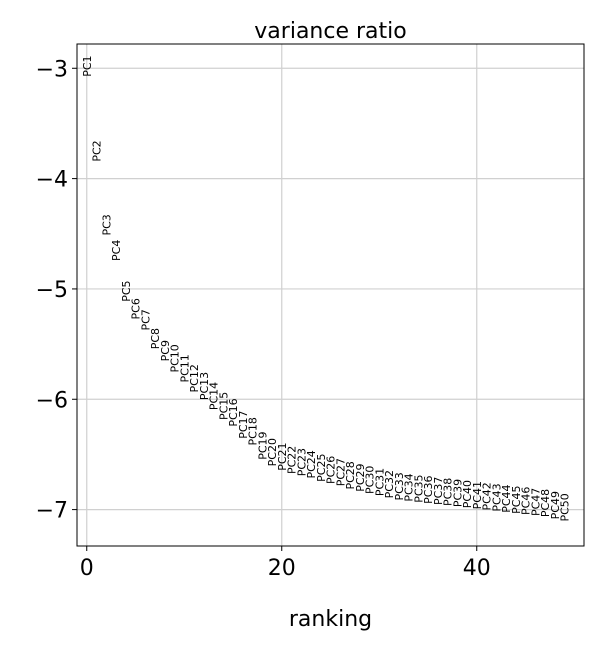  Describe the element at coordinates (165, 350) in the screenshot. I see `pc-label: PC9` at that location.